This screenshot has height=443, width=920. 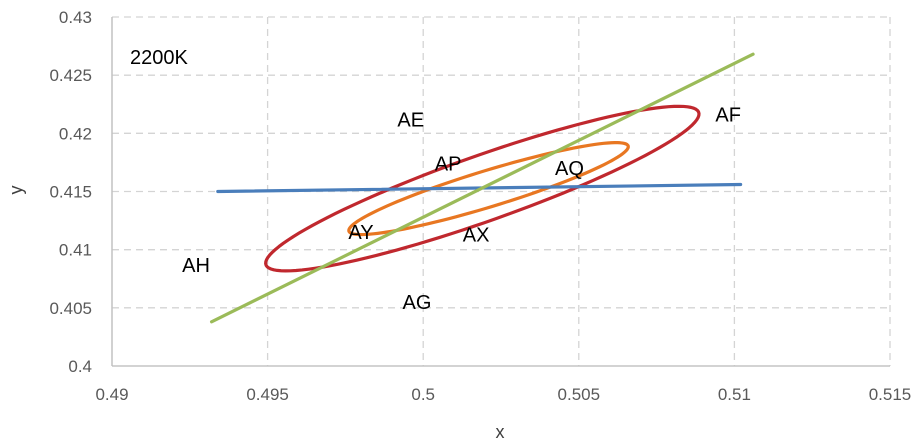 What do you see at coordinates (500, 432) in the screenshot?
I see `x-axis-label: x` at bounding box center [500, 432].